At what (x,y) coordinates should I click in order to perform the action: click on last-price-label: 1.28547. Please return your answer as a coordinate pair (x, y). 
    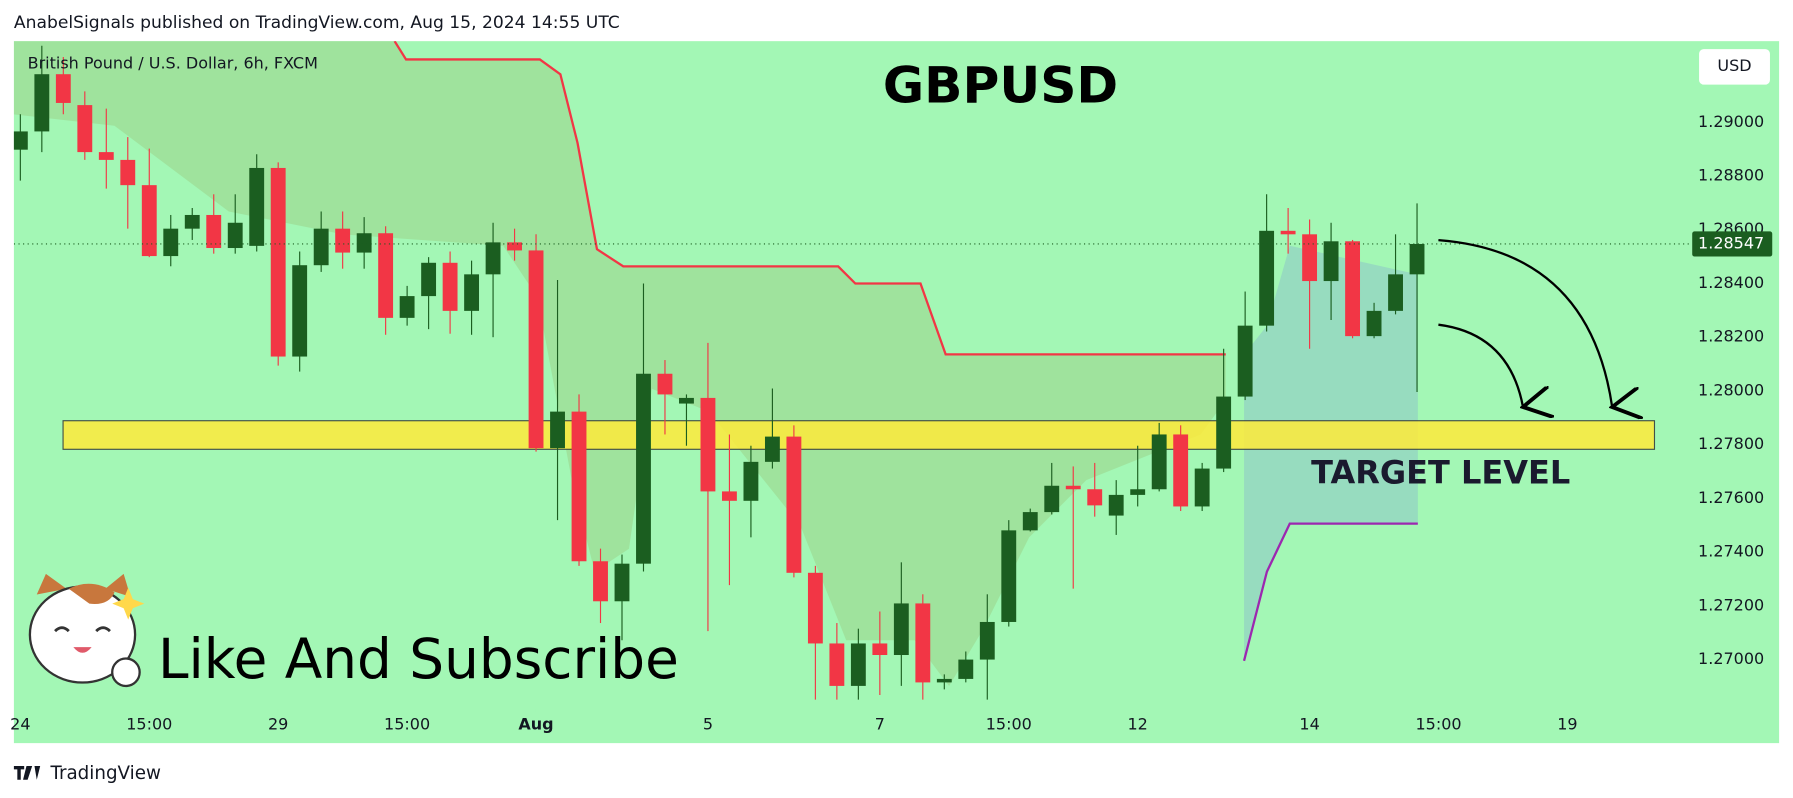
    Looking at the image, I should click on (1731, 242).